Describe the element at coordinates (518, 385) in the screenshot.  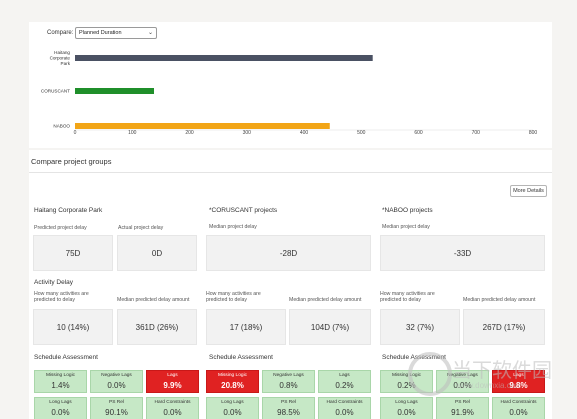
I see `tile-value: 9.8%` at that location.